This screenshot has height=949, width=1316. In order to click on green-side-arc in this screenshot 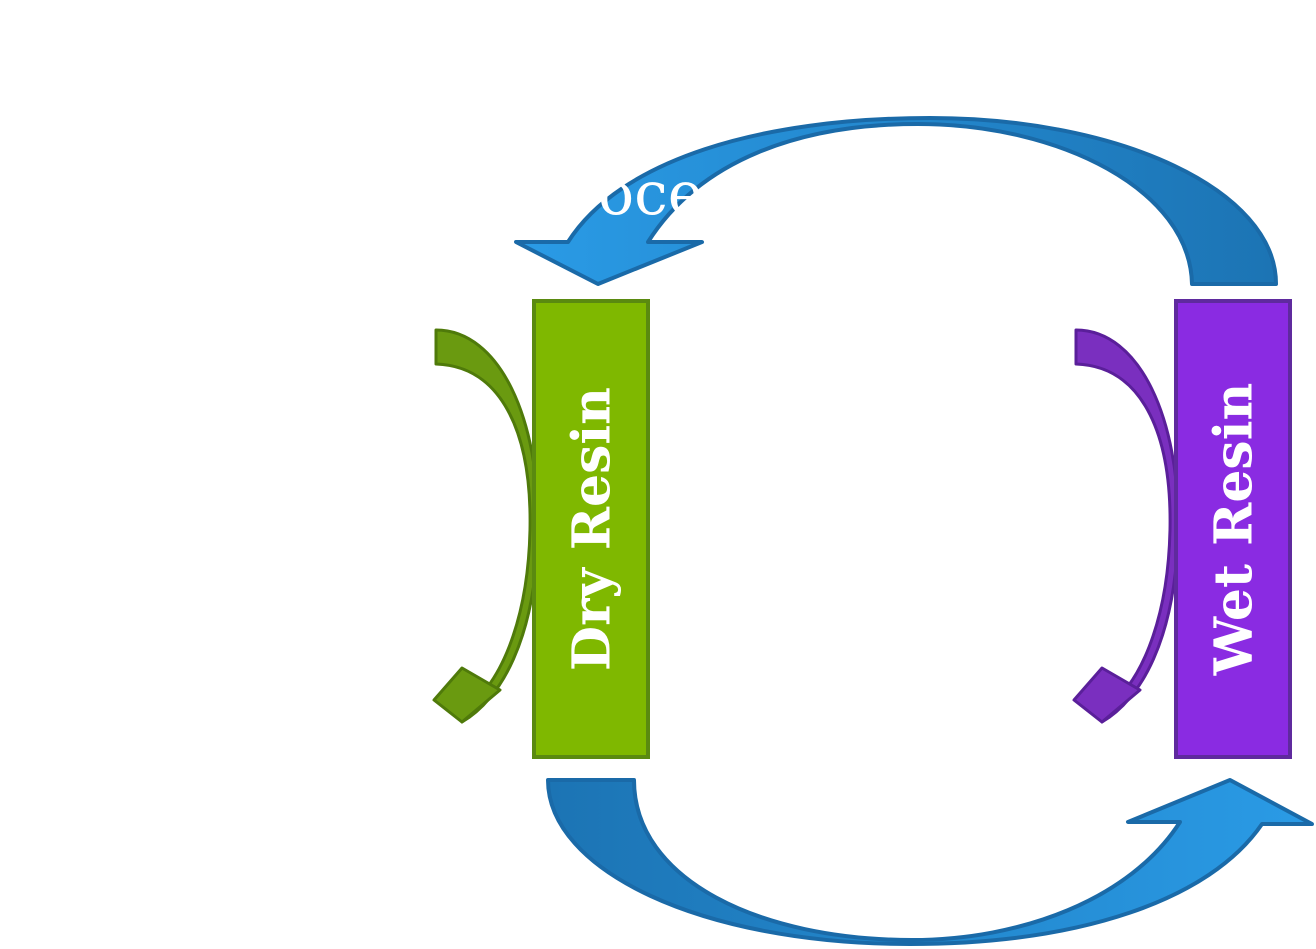, I will do `click(487, 526)`.